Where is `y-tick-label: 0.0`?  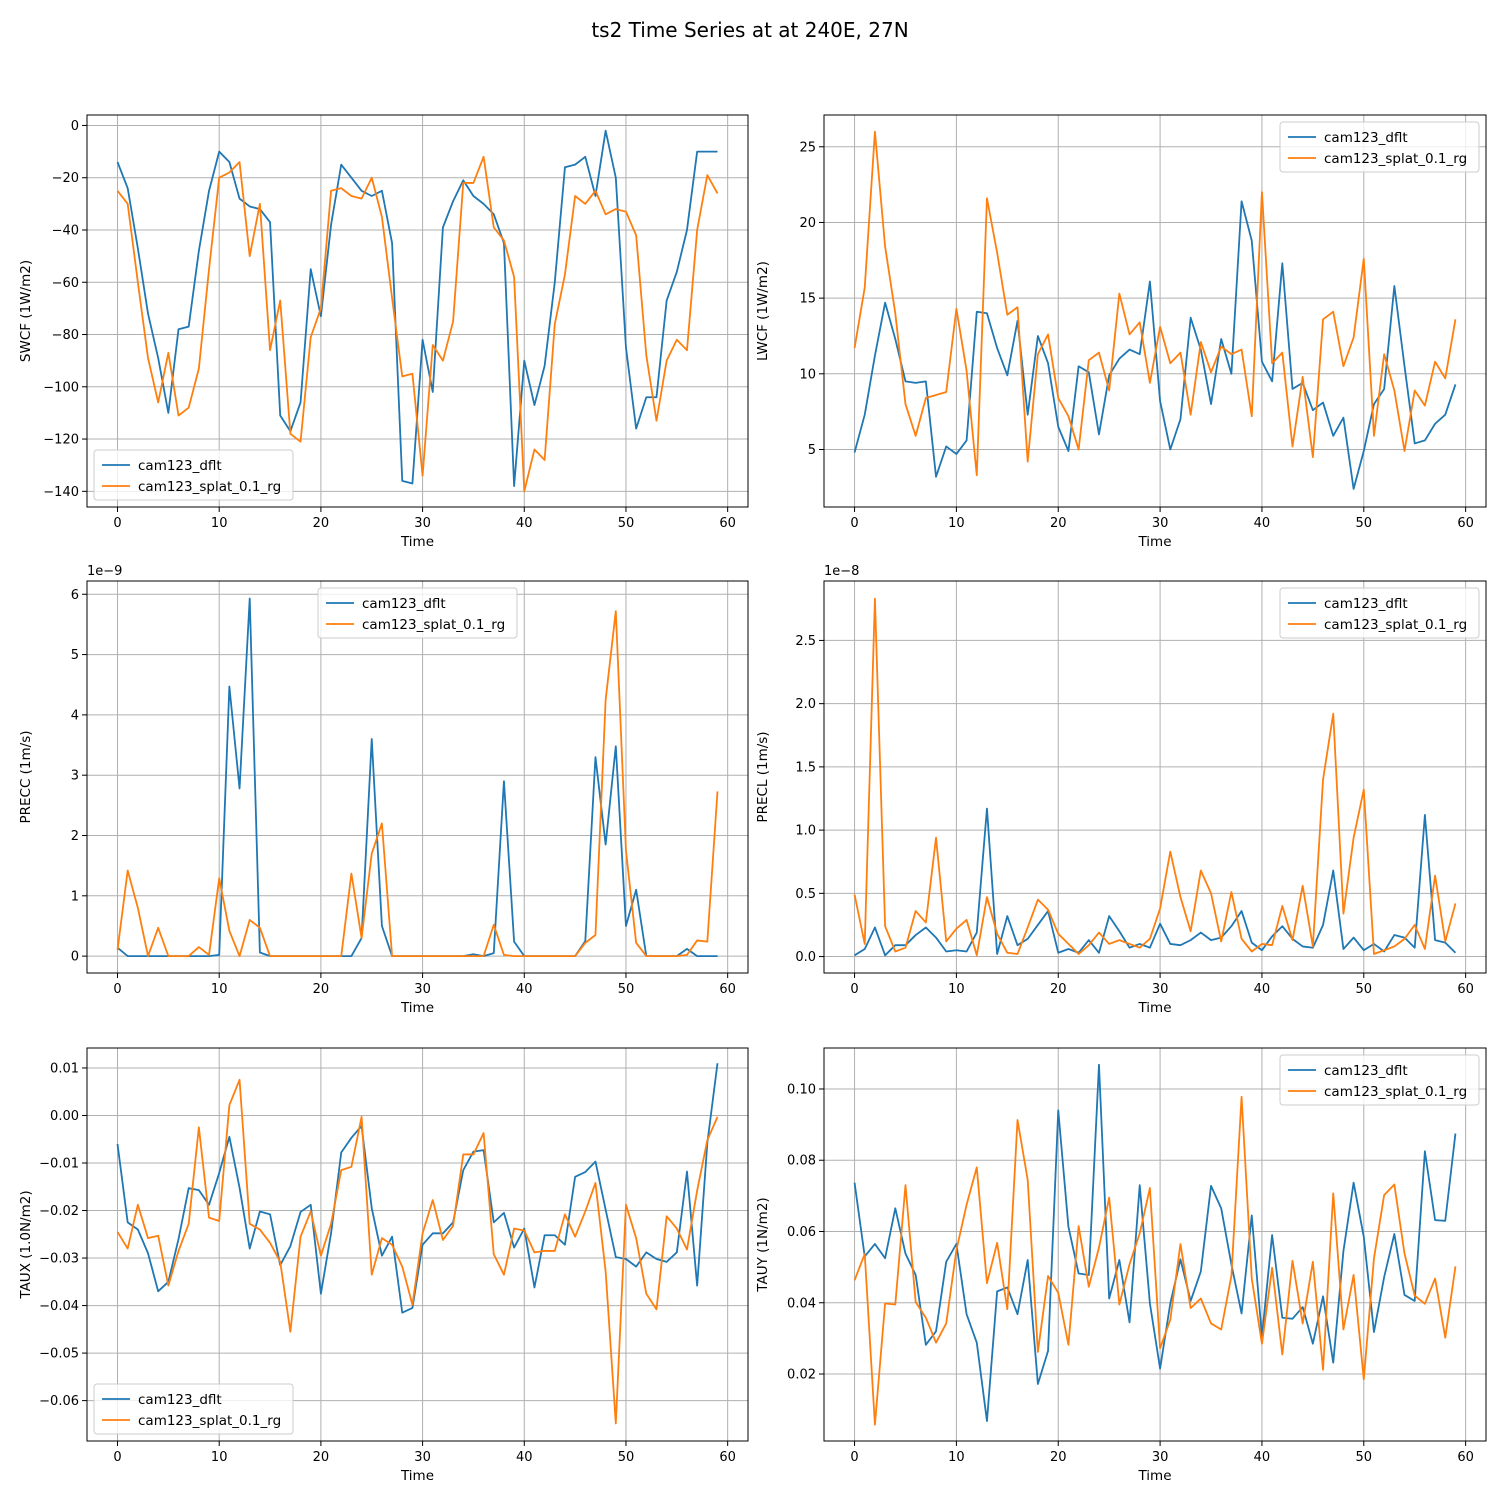
y-tick-label: 0.0 is located at coordinates (805, 957).